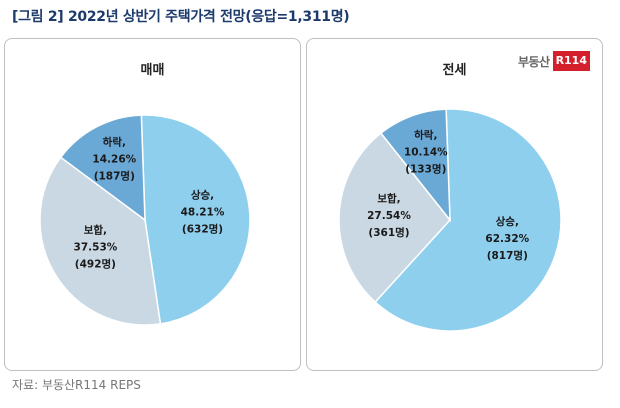 The width and height of the screenshot is (620, 408). I want to click on slice-down-percent: 14.26%, so click(114, 159).